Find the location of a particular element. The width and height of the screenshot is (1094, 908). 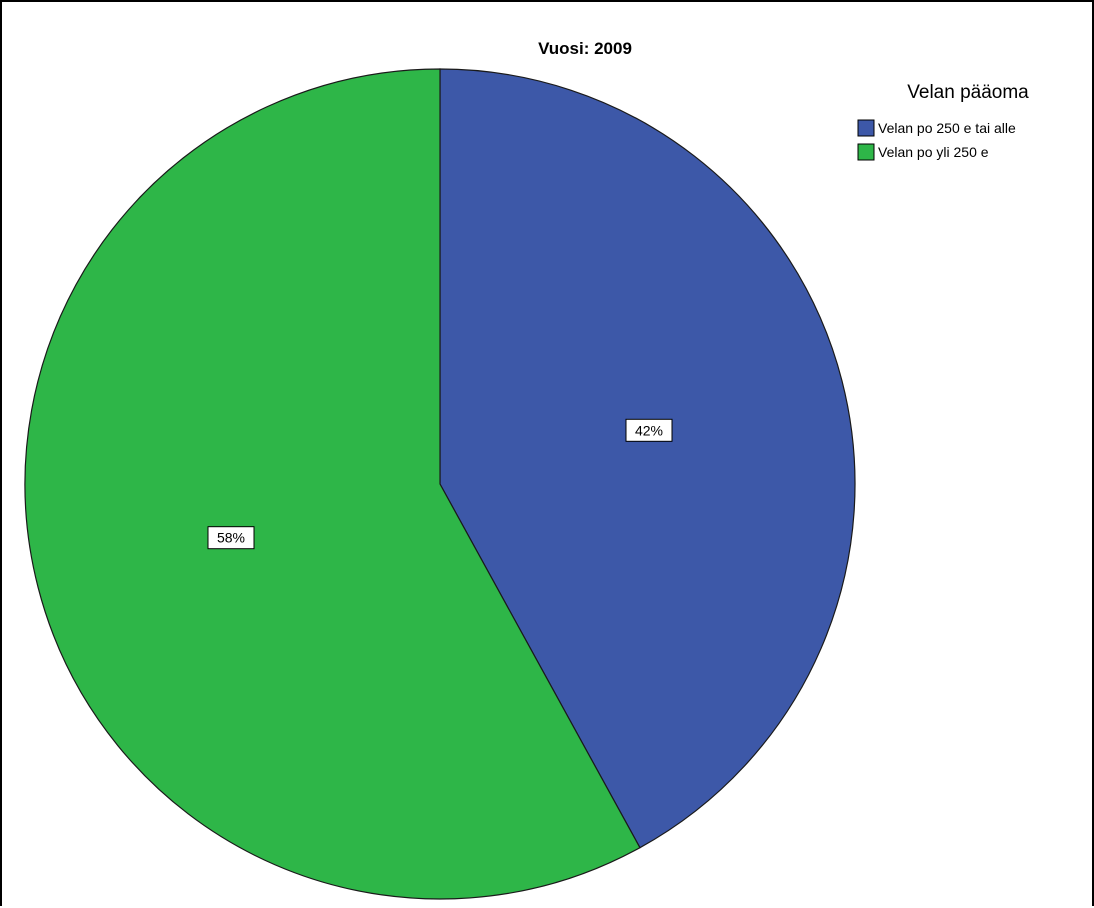

legend-label: Velan po yli 250 e is located at coordinates (933, 152).